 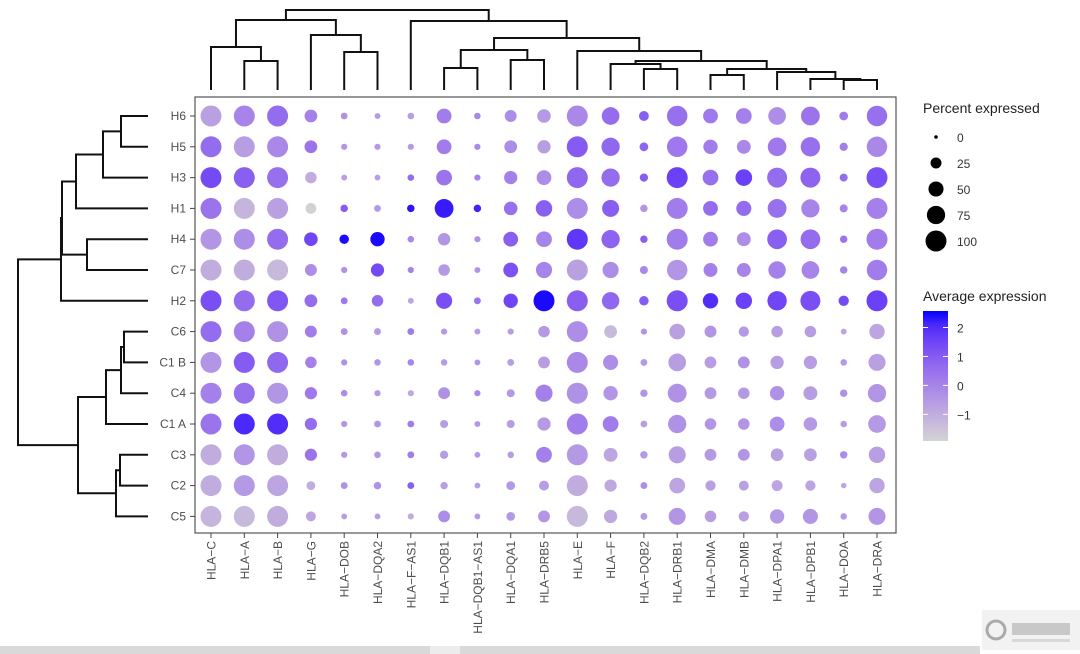 I want to click on size-legend-label: 100, so click(x=967, y=242).